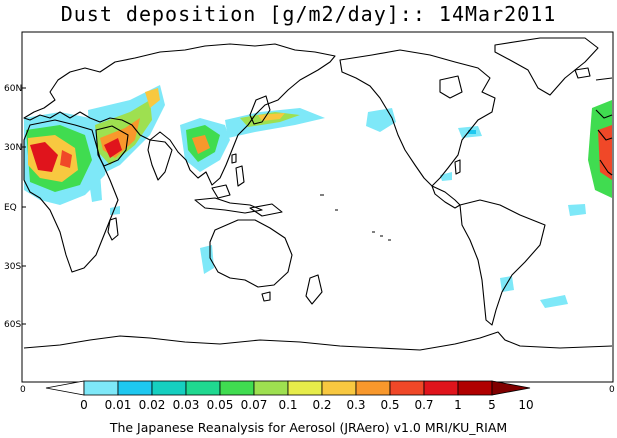 This screenshot has width=617, height=438. What do you see at coordinates (472, 132) in the screenshot?
I see `dust-patch-west-atlantic` at bounding box center [472, 132].